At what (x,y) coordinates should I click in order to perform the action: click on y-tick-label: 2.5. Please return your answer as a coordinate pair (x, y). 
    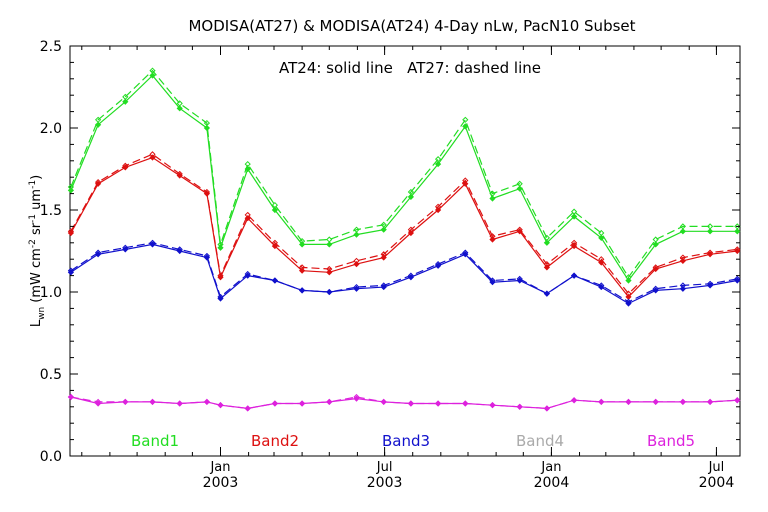
    Looking at the image, I should click on (51, 47).